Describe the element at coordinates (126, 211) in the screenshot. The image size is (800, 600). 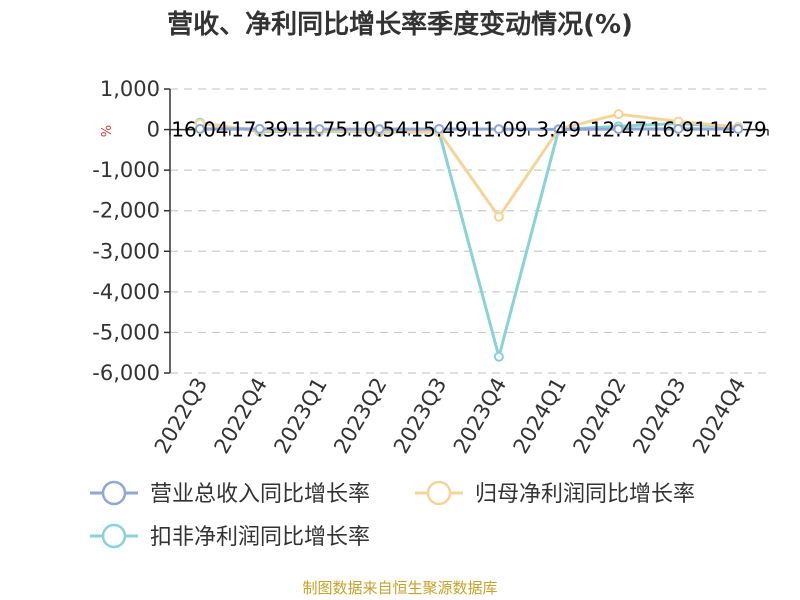
I see `y-tick-label: -2,000` at that location.